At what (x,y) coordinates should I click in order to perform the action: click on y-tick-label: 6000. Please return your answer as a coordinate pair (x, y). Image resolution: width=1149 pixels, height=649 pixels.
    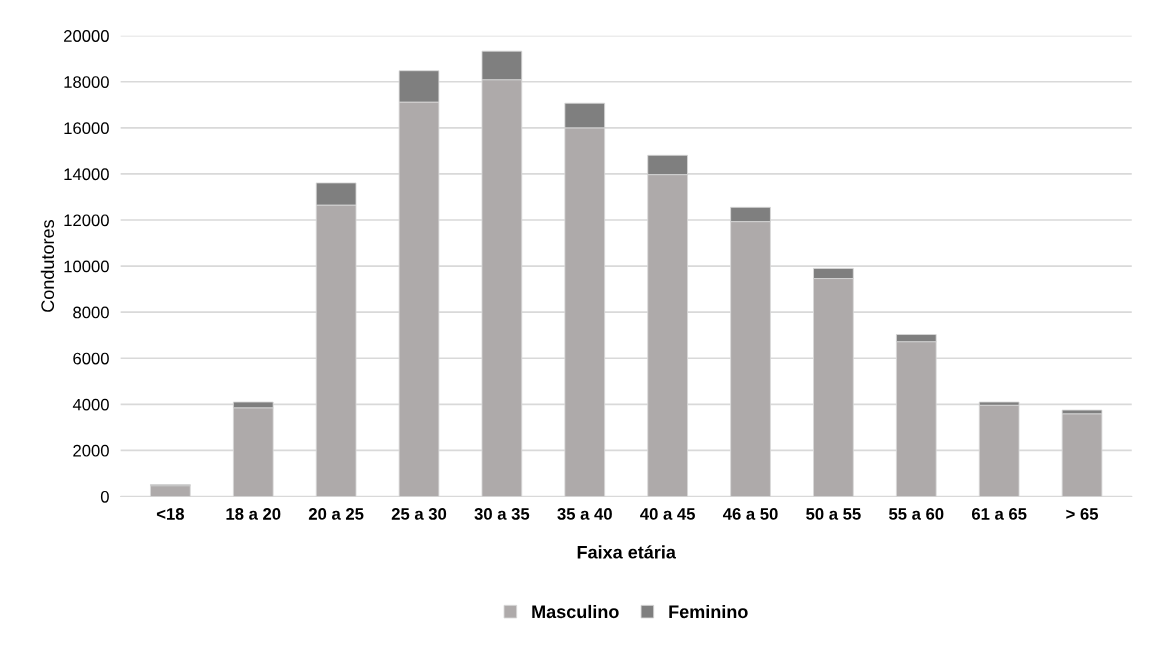
    Looking at the image, I should click on (91, 358).